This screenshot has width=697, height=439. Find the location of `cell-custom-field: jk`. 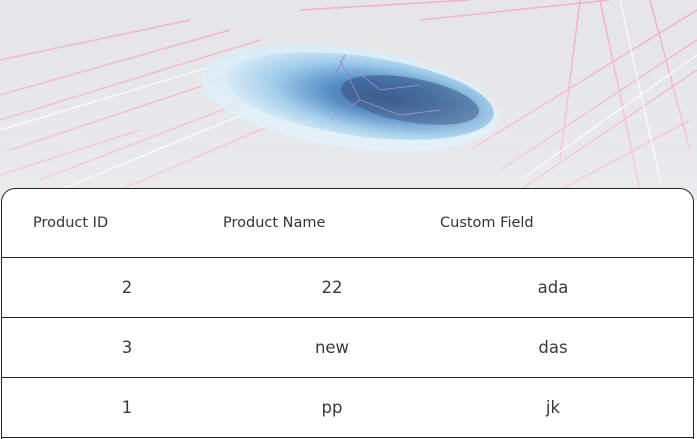

cell-custom-field: jk is located at coordinates (553, 407).